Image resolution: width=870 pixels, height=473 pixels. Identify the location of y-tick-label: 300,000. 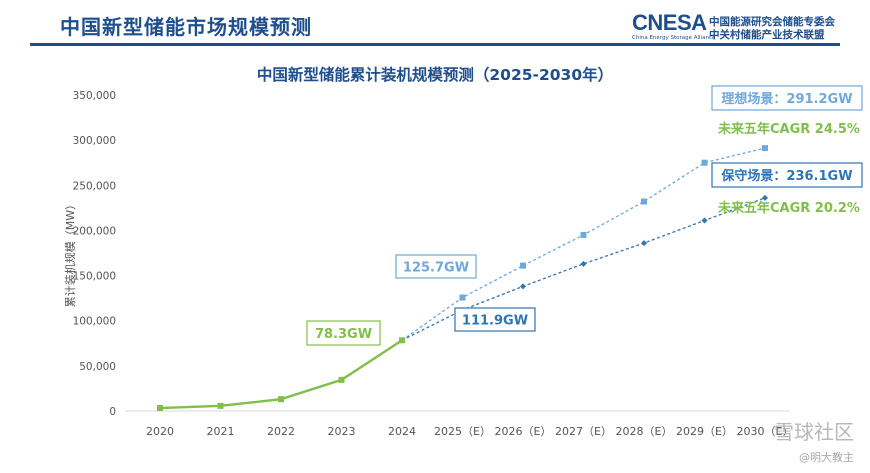
(94, 141).